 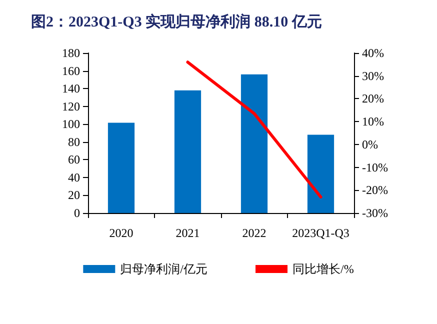 I want to click on y-tick-label: 140, so click(x=71, y=89).